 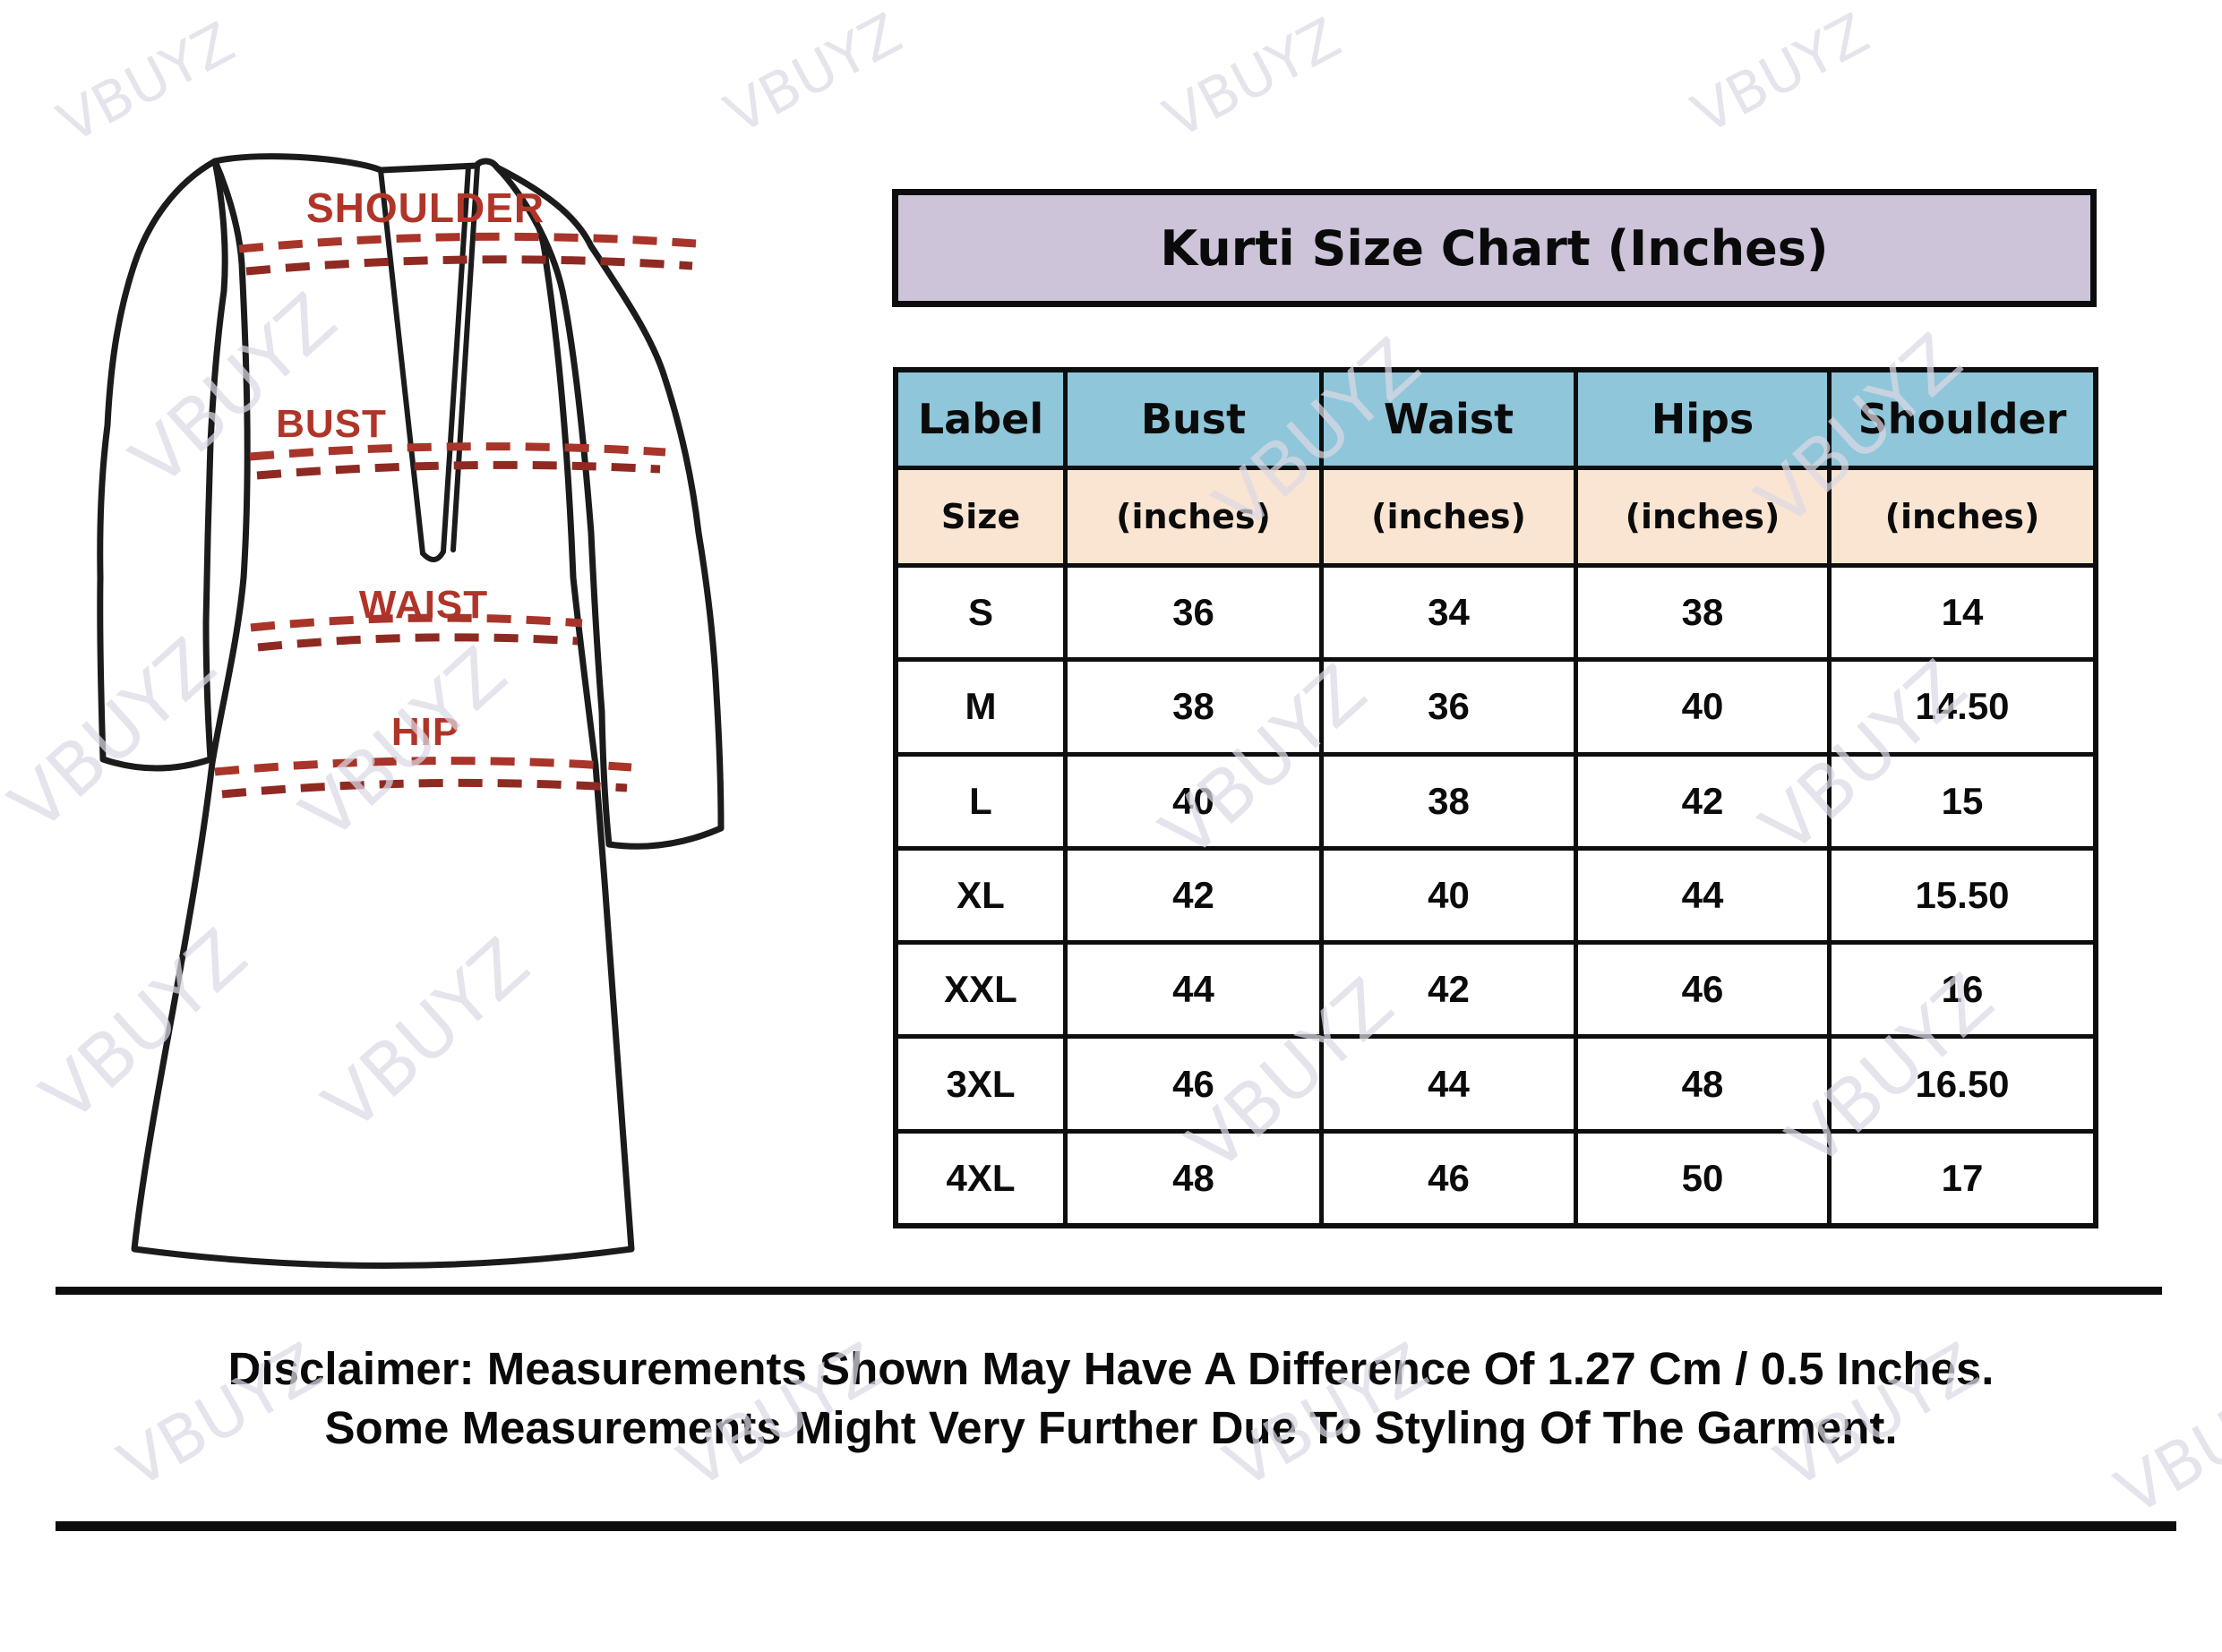 I want to click on waist-dash-line-bottom, so click(x=418, y=642).